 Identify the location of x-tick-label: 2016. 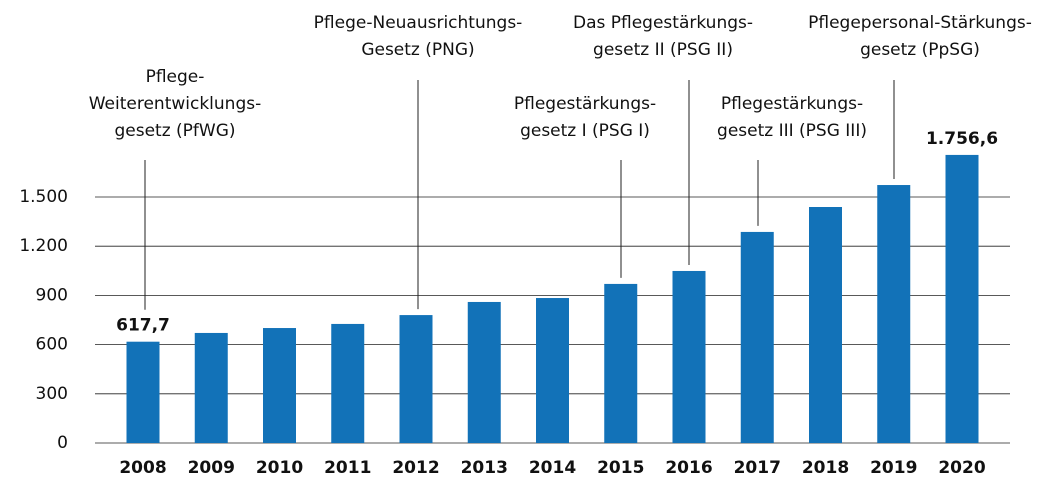
(688, 468).